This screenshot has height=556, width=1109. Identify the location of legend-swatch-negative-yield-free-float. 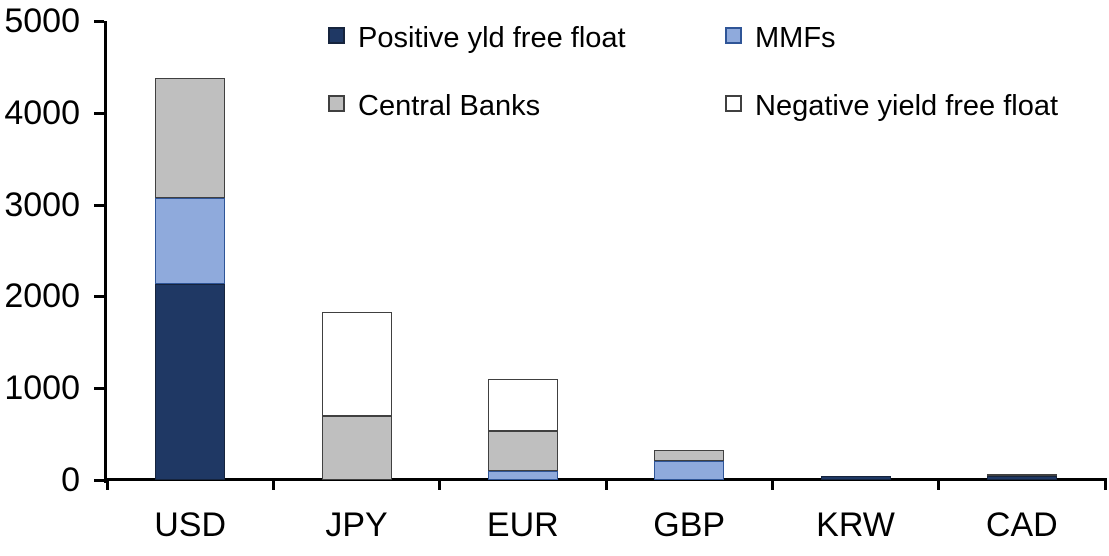
(733, 103).